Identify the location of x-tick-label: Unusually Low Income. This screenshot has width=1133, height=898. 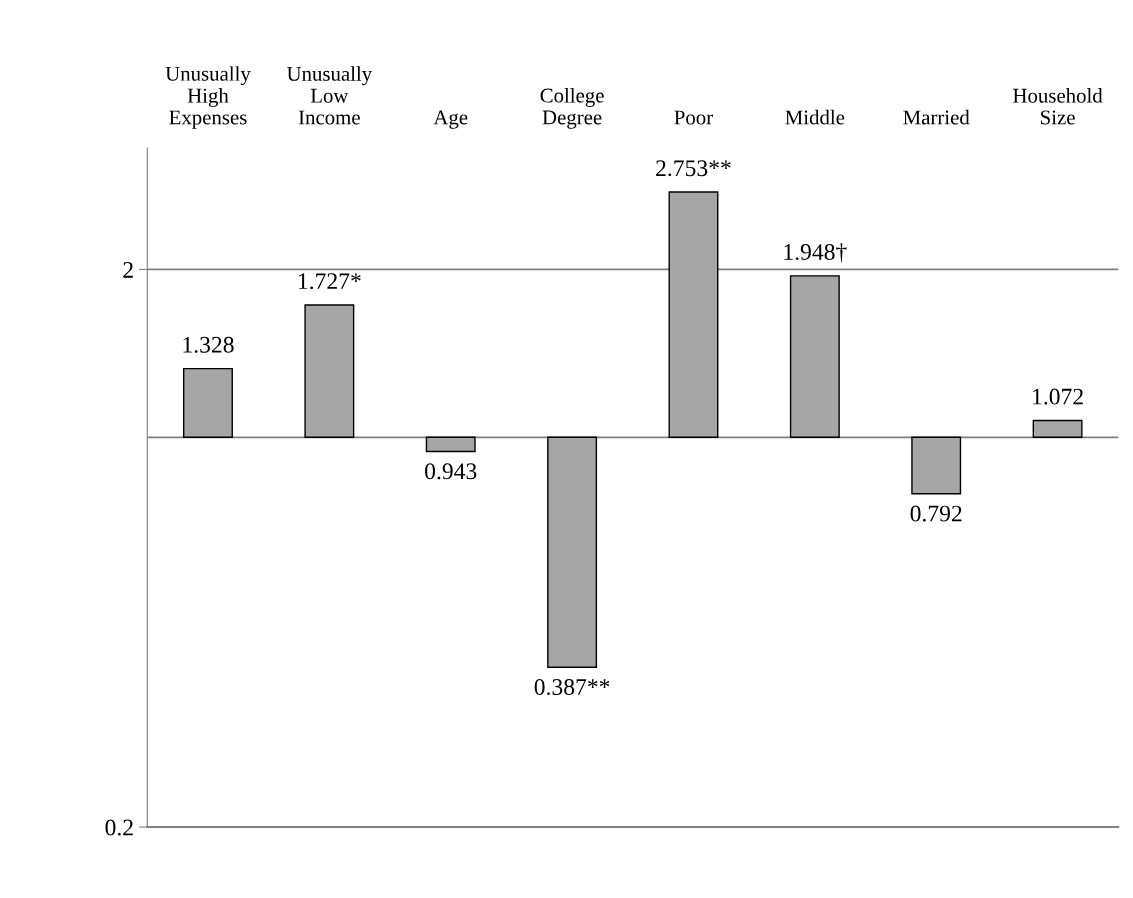
(329, 95).